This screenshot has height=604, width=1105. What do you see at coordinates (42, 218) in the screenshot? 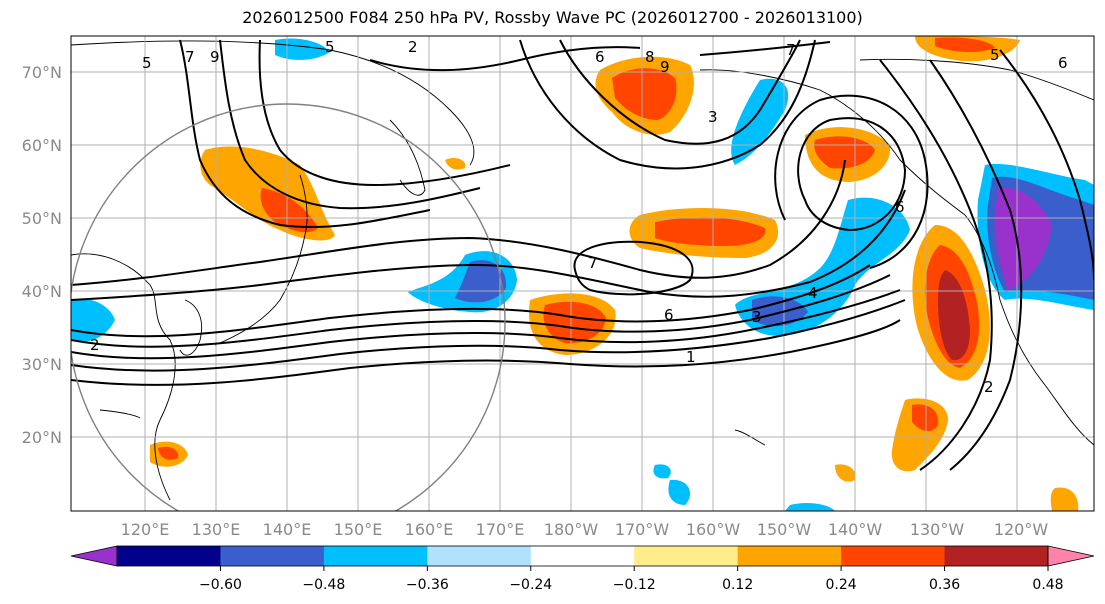
I see `lat-label: 50°N` at bounding box center [42, 218].